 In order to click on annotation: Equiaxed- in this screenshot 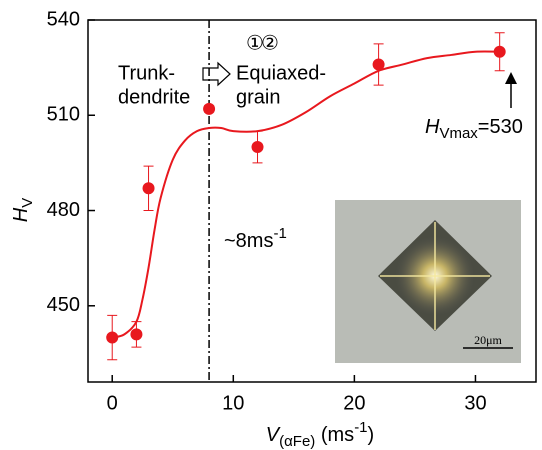, I will do `click(281, 73)`.